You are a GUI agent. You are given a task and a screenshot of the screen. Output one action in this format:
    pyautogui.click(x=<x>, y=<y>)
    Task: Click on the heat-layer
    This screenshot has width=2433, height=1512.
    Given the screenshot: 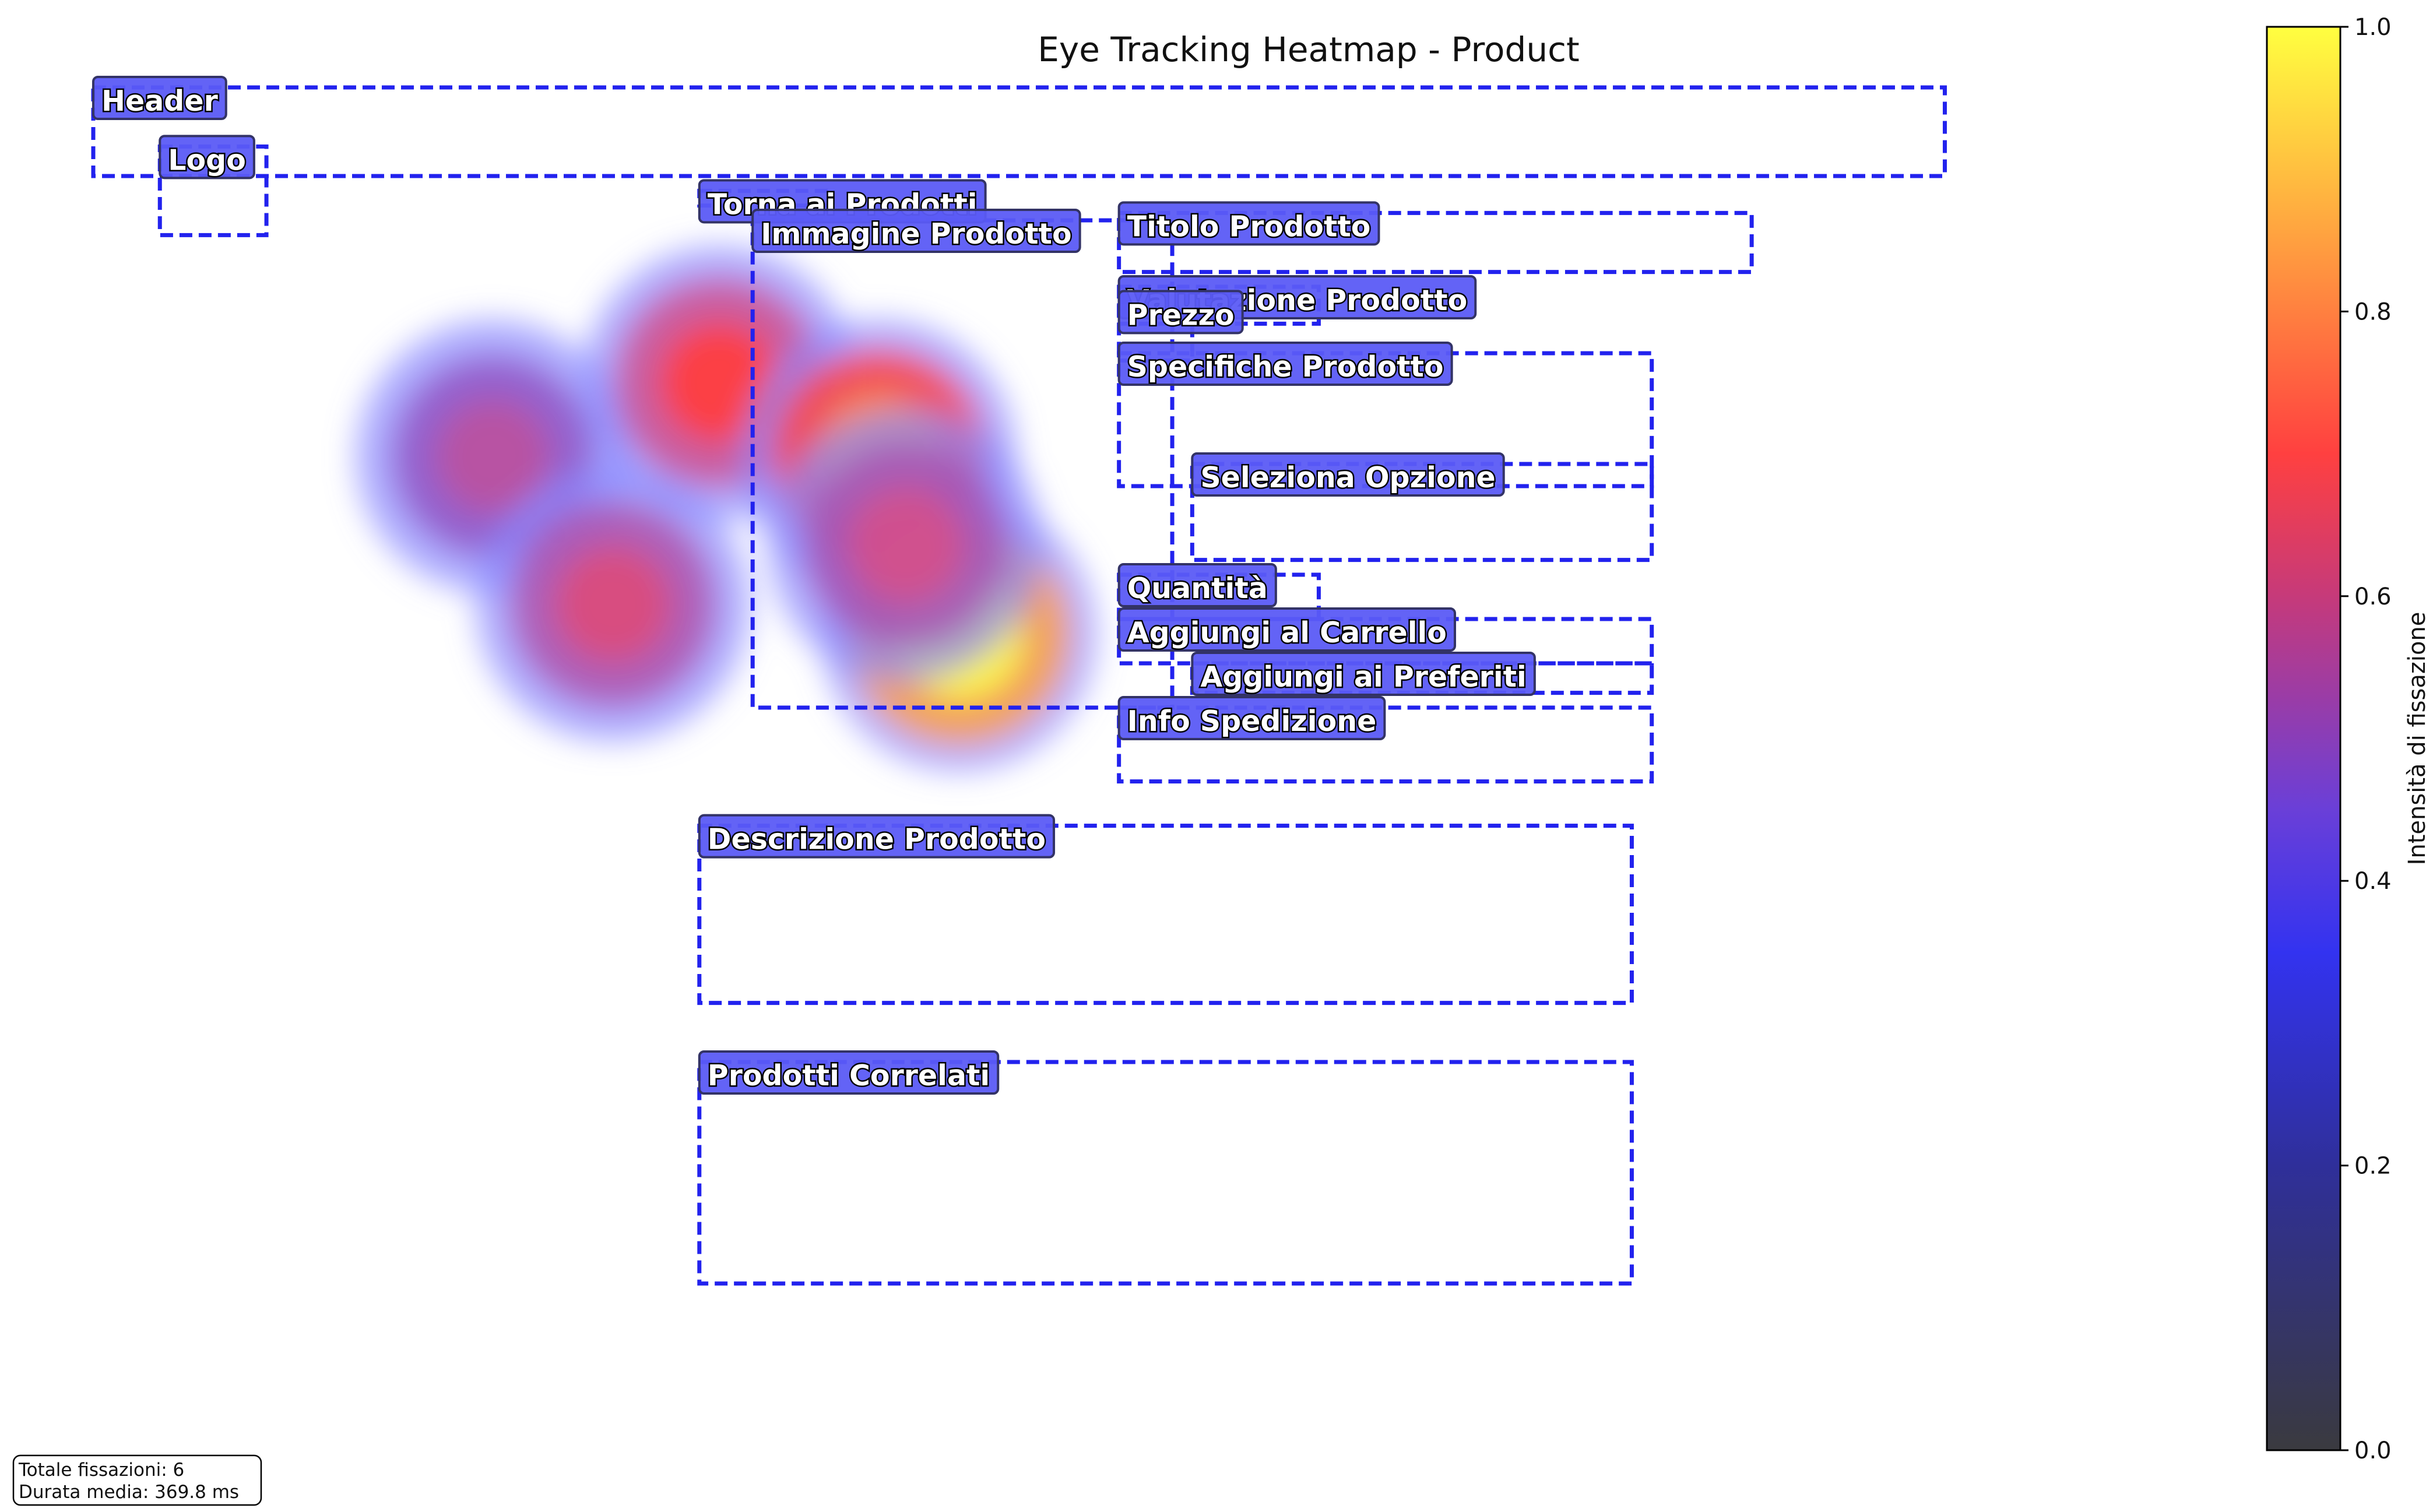 What is the action you would take?
    pyautogui.click(x=726, y=508)
    